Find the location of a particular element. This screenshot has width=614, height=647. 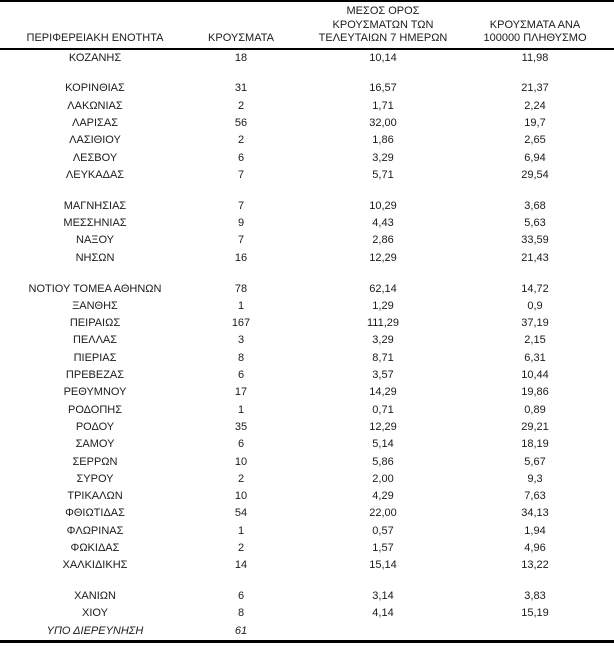

table-row: ΠΕΙΡΑΙΩΣ 167 111,29 37,19 is located at coordinates (307, 323).